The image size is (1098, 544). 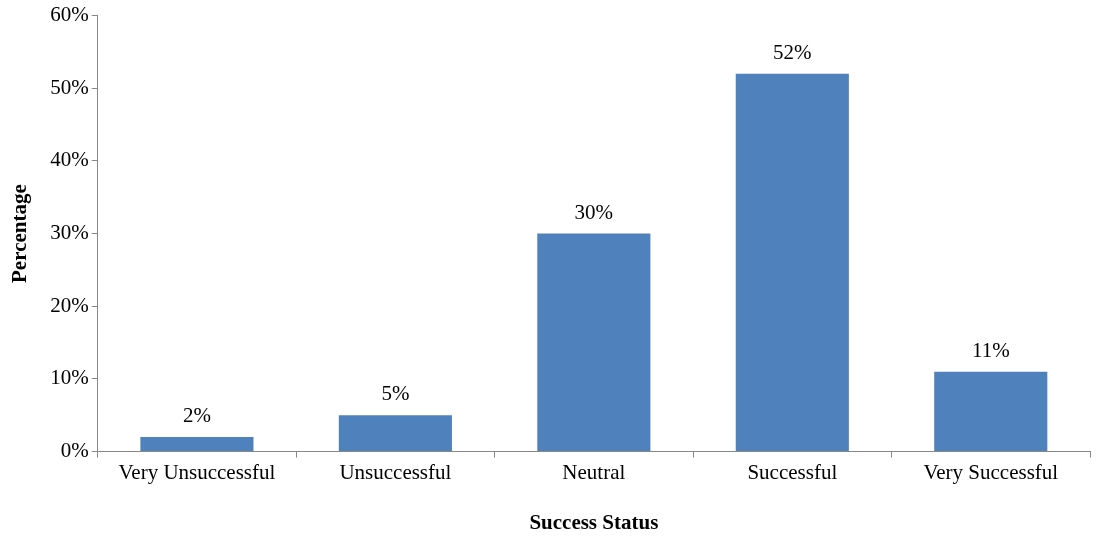 I want to click on y-tick-label: 30%, so click(x=69, y=232).